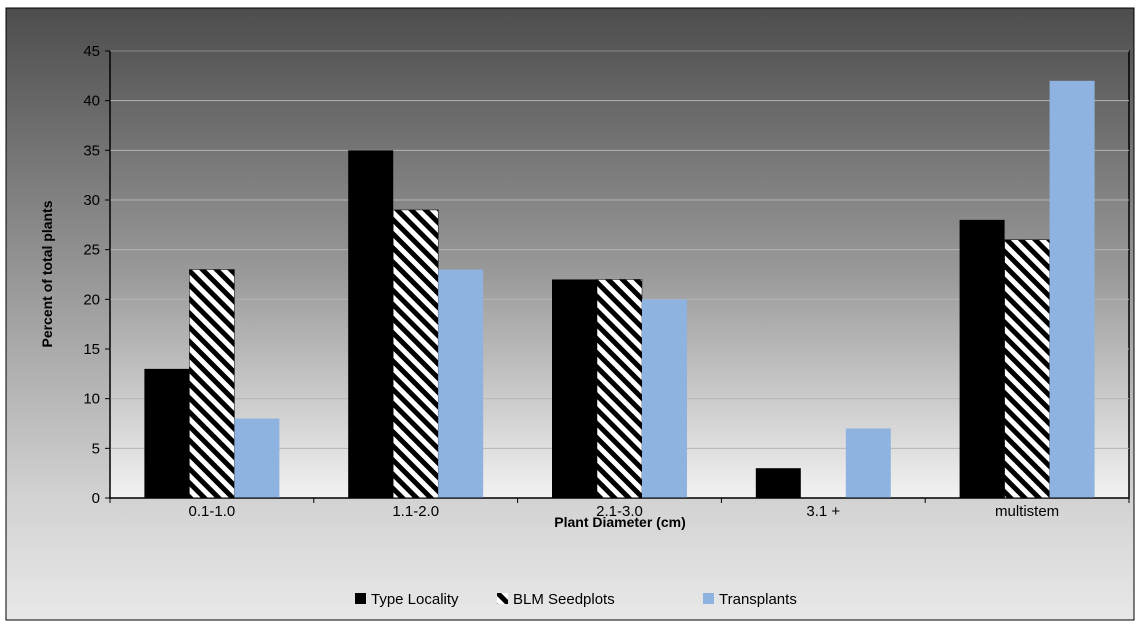 The image size is (1138, 631). Describe the element at coordinates (415, 599) in the screenshot. I see `legend-label: Type Locality` at that location.